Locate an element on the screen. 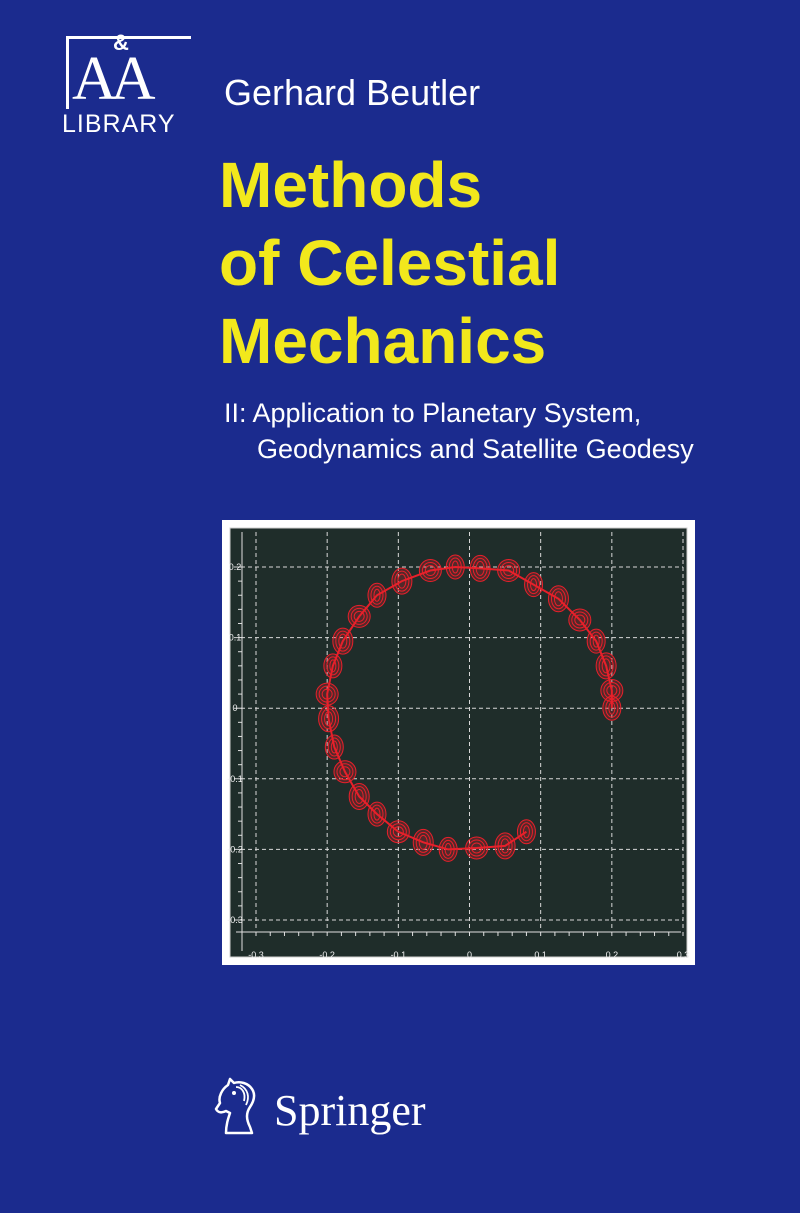 Image resolution: width=800 pixels, height=1213 pixels. logo-frame is located at coordinates (128, 72).